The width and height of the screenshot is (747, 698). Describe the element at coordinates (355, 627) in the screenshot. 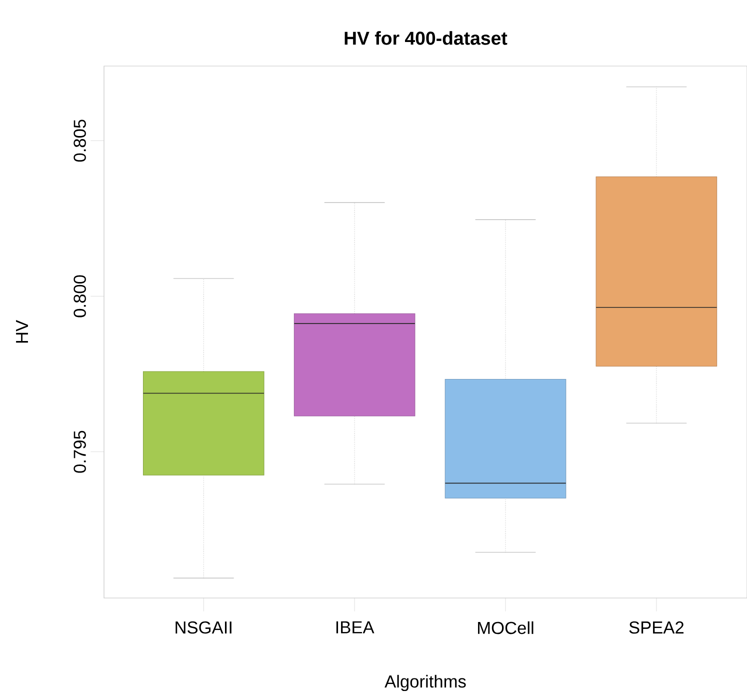

I see `x-tick-label: IBEA` at that location.